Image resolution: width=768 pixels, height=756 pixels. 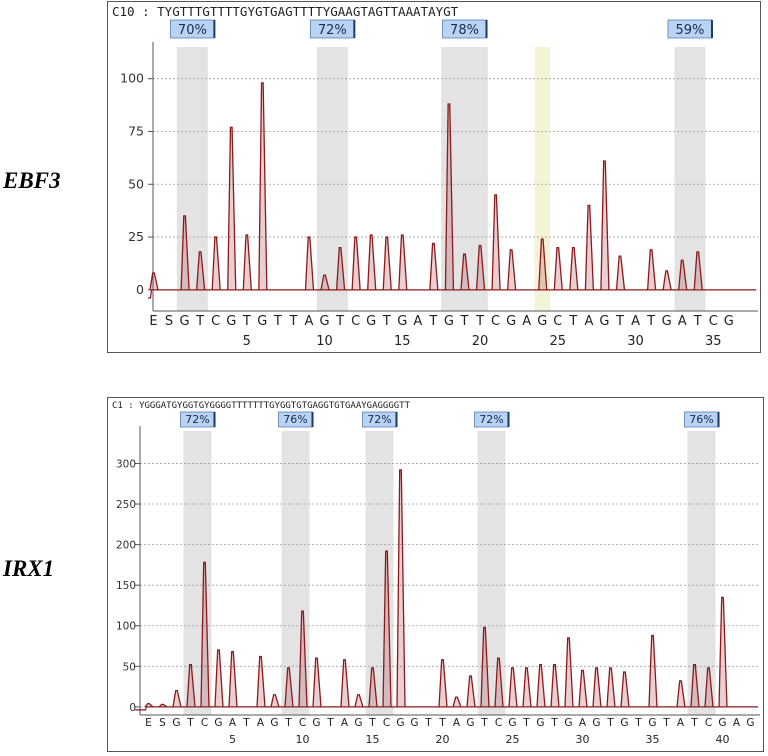 What do you see at coordinates (129, 667) in the screenshot?
I see `y-tick-label: 50` at bounding box center [129, 667].